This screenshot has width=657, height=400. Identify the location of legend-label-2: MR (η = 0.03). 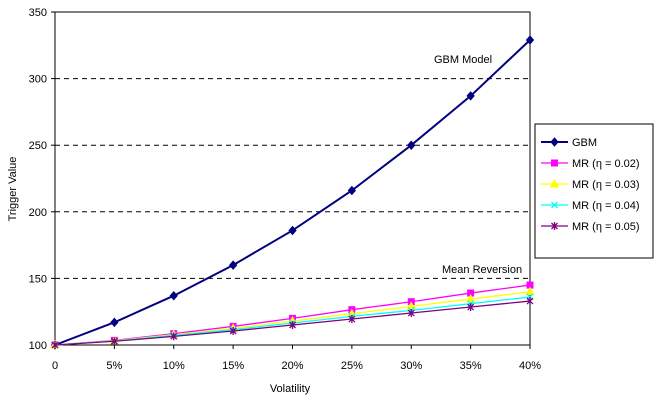
(606, 185).